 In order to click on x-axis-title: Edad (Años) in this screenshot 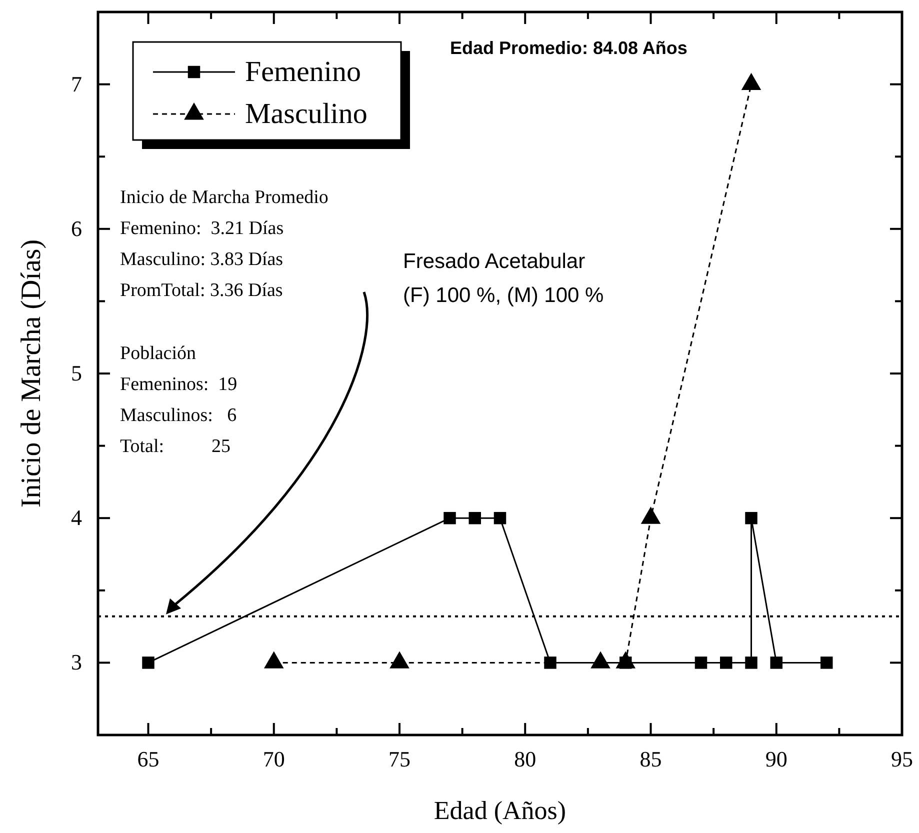, I will do `click(500, 810)`.